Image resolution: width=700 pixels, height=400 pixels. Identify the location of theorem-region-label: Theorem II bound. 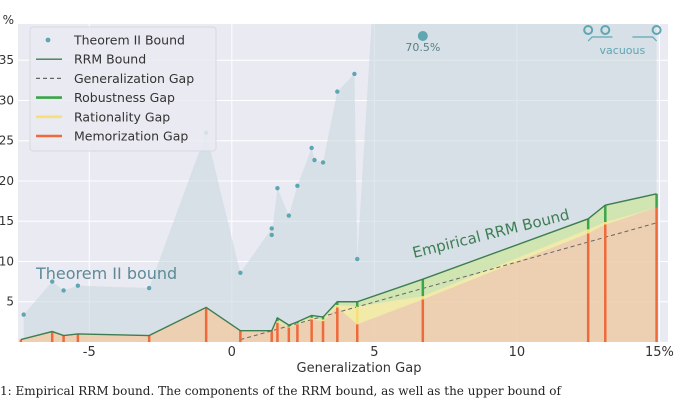
(106, 273).